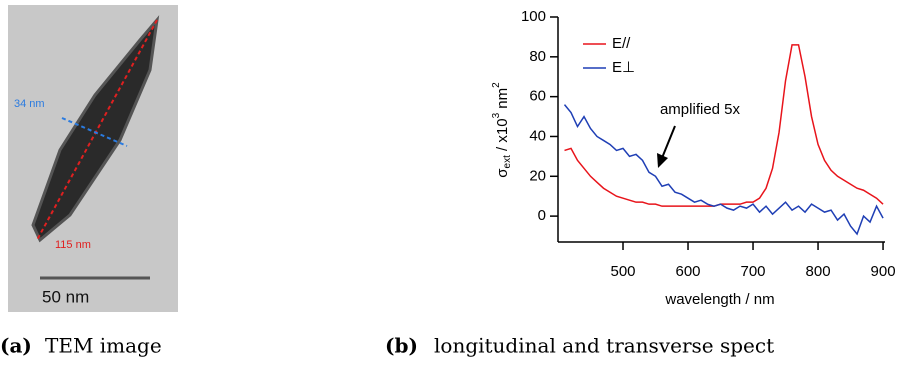 This screenshot has width=902, height=366. I want to click on y-tick-label: 20, so click(537, 175).